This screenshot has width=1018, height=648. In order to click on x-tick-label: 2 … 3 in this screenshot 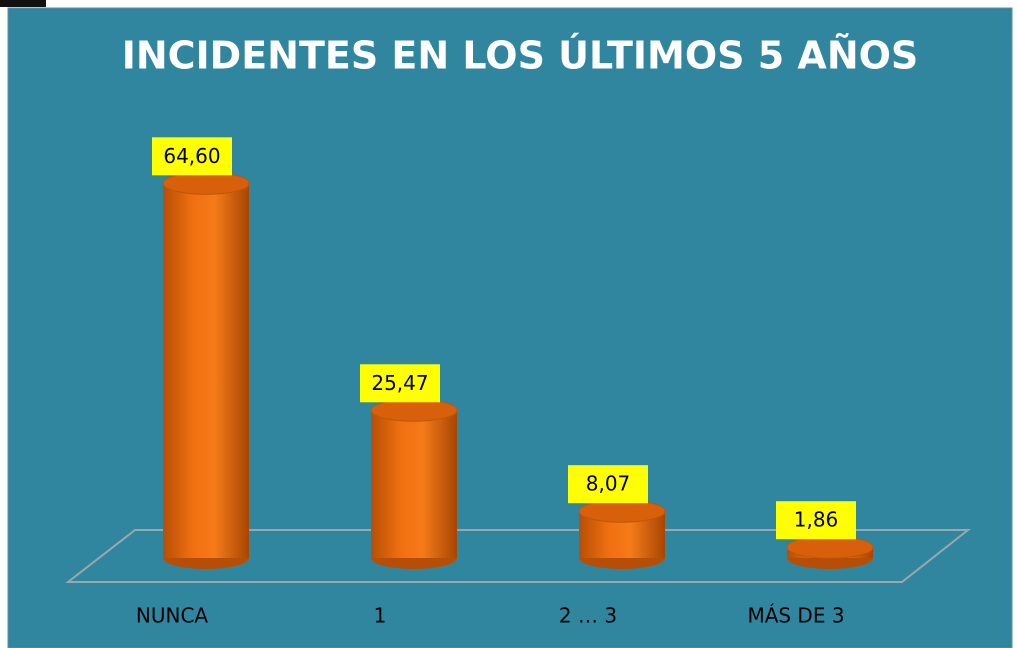, I will do `click(588, 616)`.